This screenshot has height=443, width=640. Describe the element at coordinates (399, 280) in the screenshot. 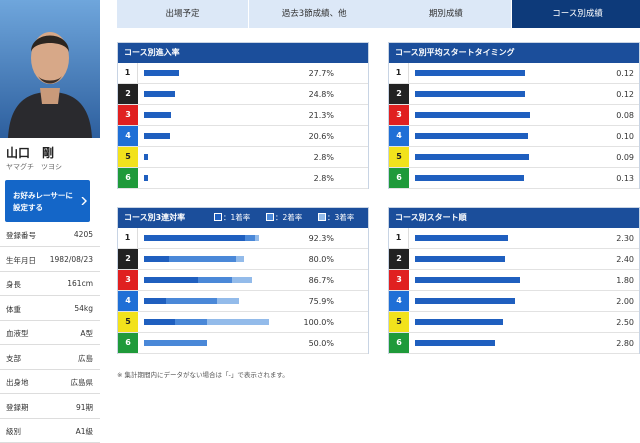

I see `course-number: 3` at that location.